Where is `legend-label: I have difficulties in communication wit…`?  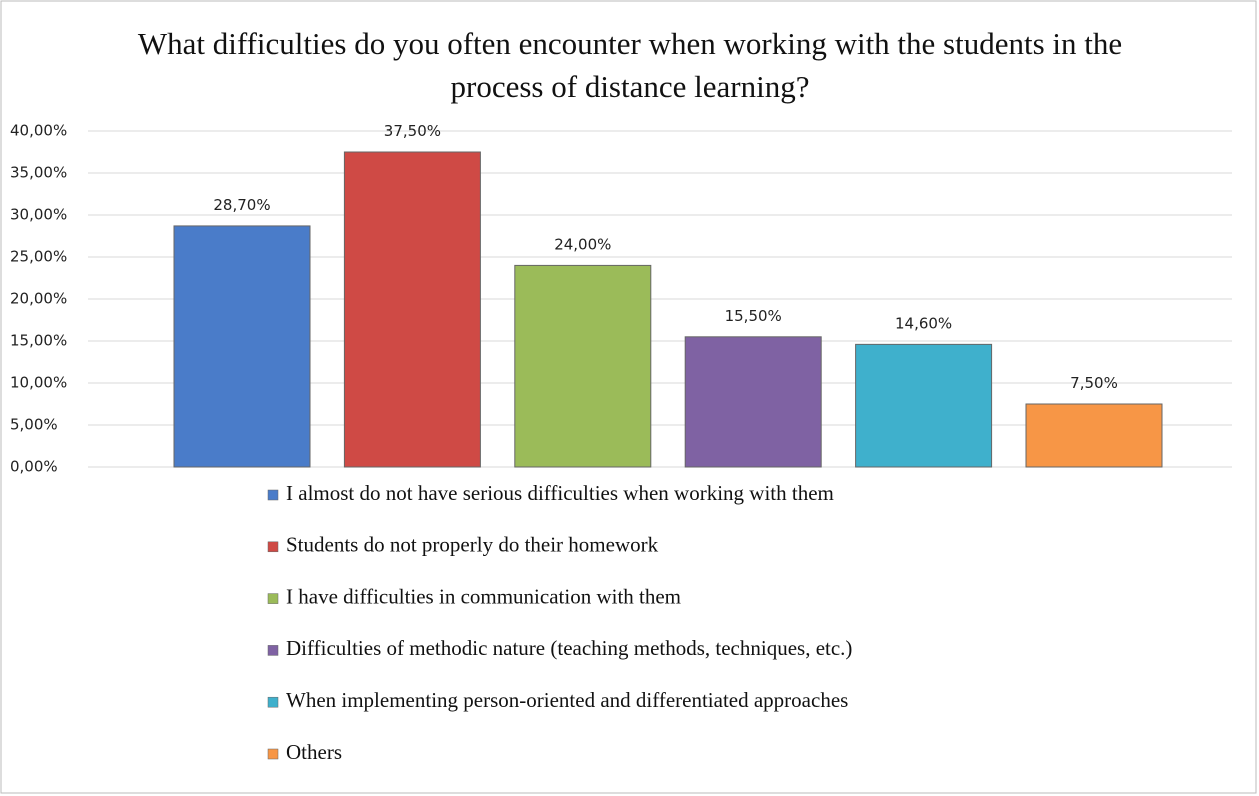 legend-label: I have difficulties in communication wit… is located at coordinates (483, 596).